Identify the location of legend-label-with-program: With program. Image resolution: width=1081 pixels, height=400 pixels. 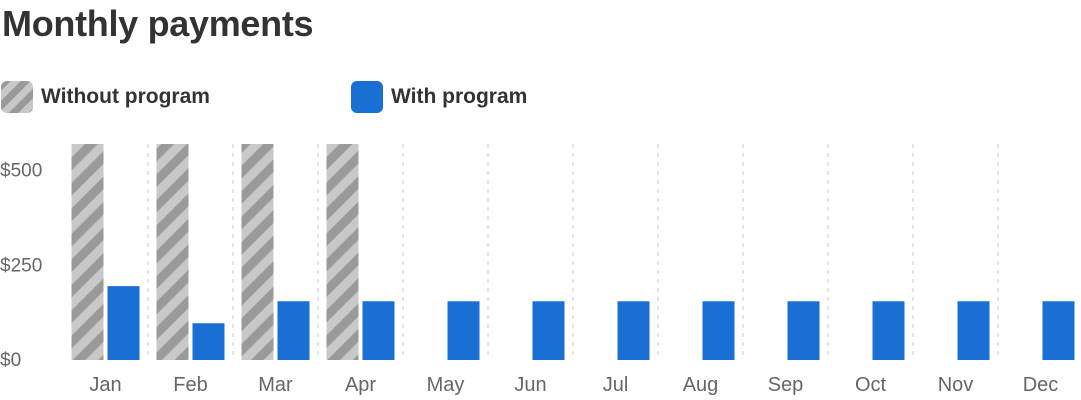
(459, 96).